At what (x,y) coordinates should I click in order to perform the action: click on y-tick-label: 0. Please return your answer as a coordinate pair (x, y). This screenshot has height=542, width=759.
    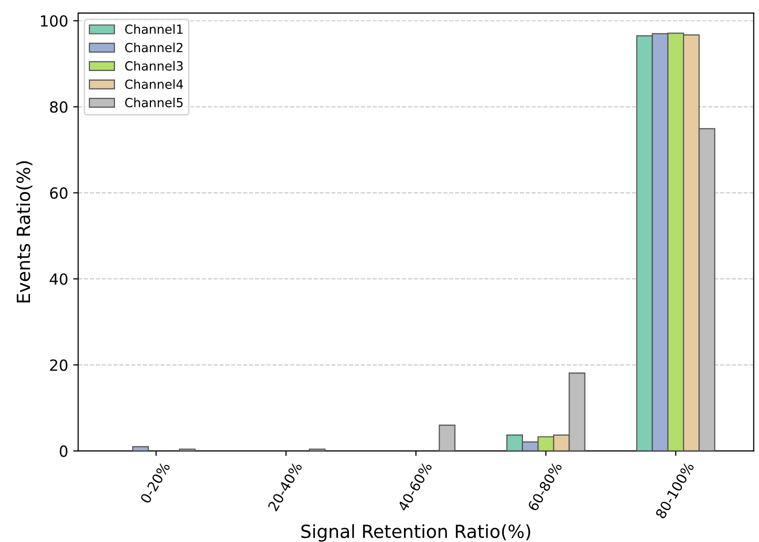
    Looking at the image, I should click on (64, 451).